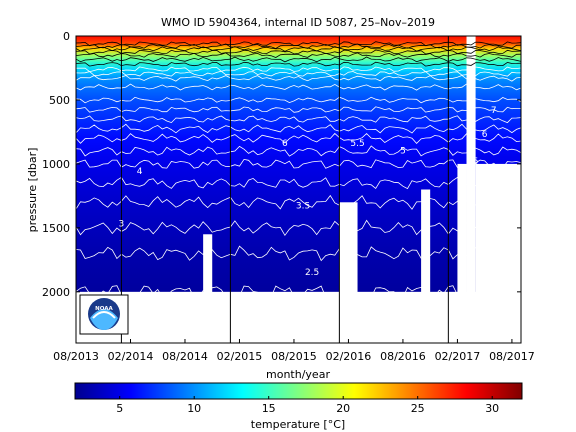  I want to click on x-tick-label: 08/2013, so click(76, 356).